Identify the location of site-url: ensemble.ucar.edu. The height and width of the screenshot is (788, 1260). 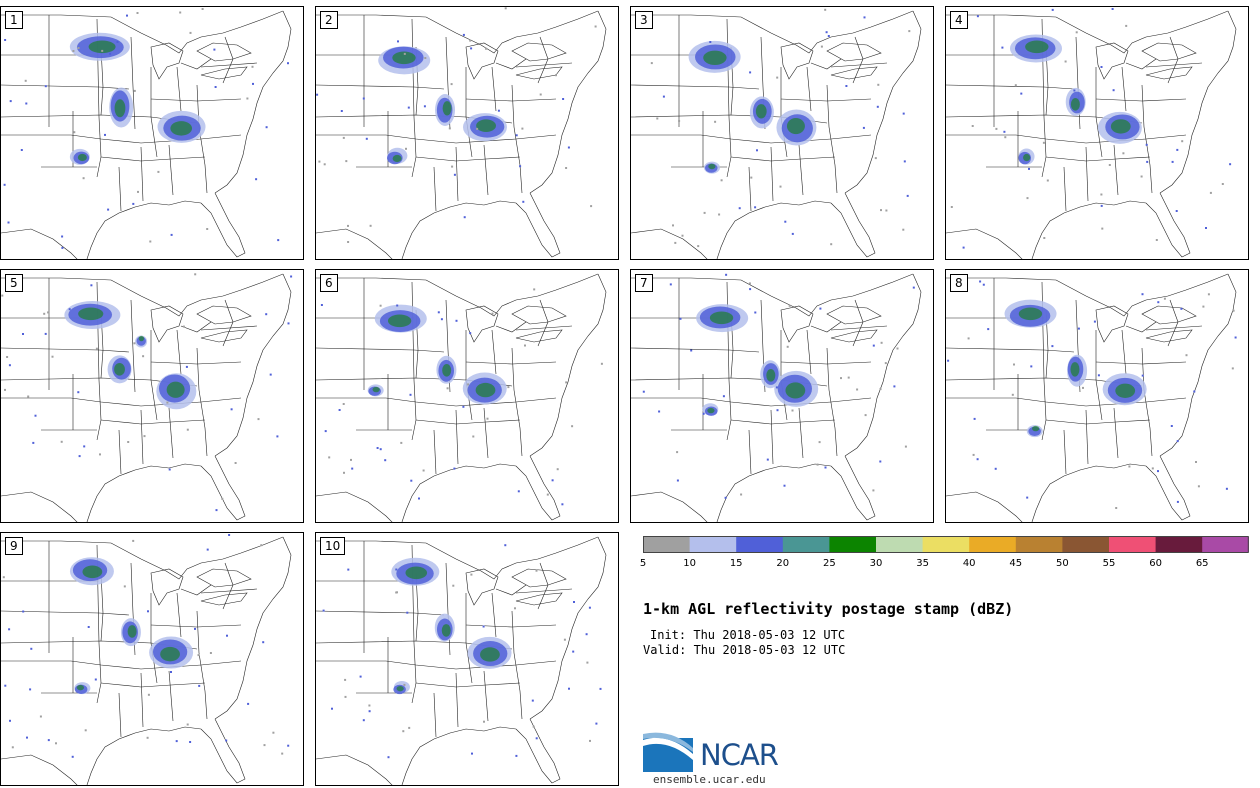
(709, 779).